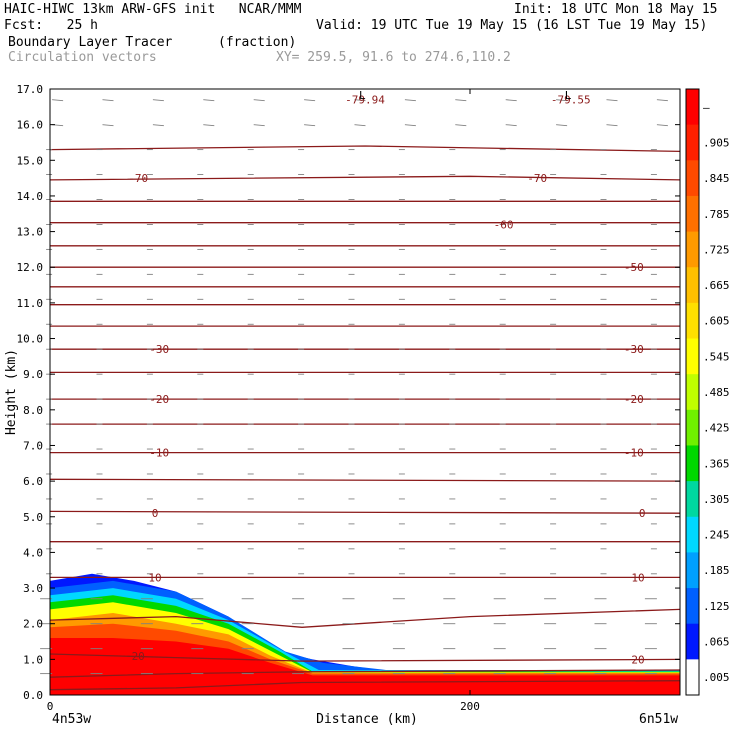 This screenshot has width=740, height=740. What do you see at coordinates (716, 677) in the screenshot?
I see `colorbar-label: .005` at bounding box center [716, 677].